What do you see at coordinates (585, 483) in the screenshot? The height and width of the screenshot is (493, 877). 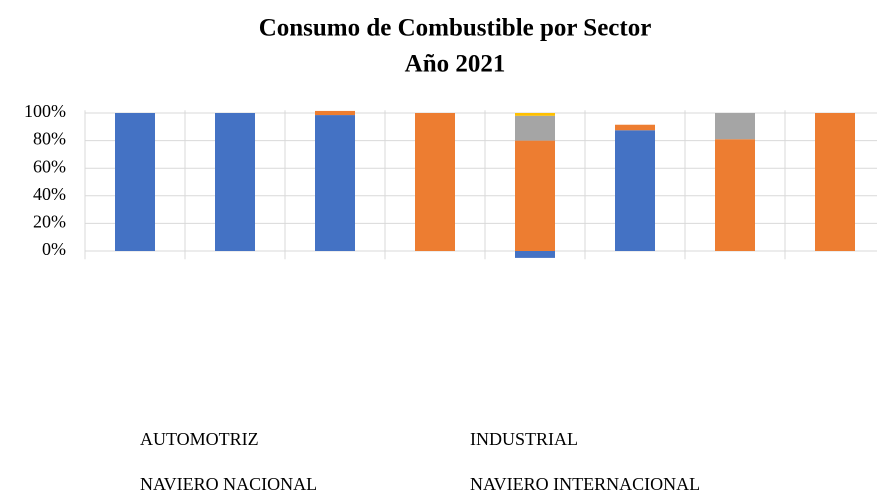 I see `legend-label: NAVIERO INTERNACIONAL` at bounding box center [585, 483].